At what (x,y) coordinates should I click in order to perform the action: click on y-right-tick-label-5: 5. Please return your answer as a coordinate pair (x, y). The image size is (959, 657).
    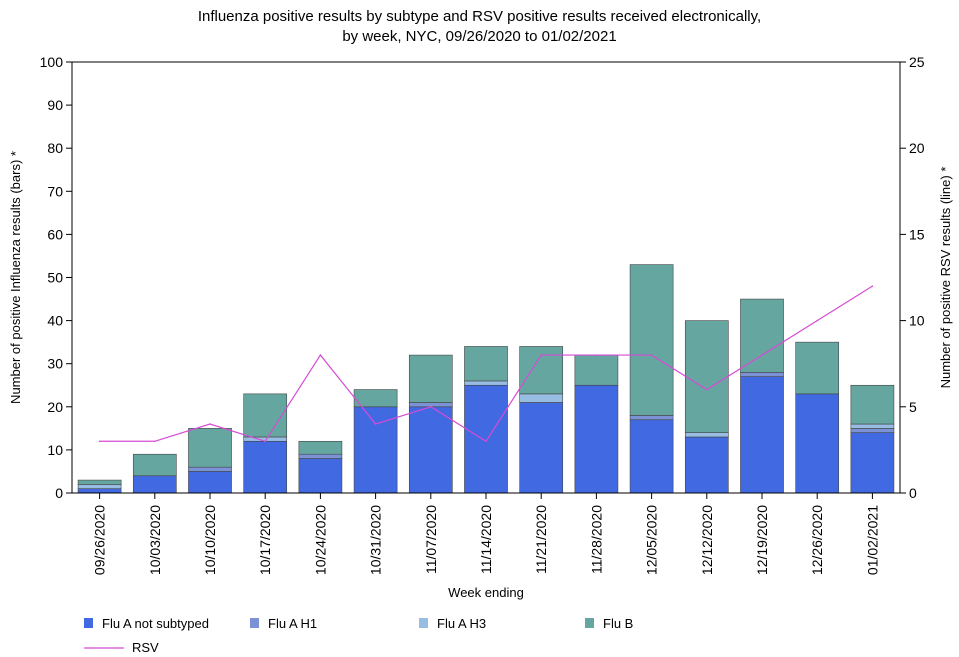
    Looking at the image, I should click on (913, 407).